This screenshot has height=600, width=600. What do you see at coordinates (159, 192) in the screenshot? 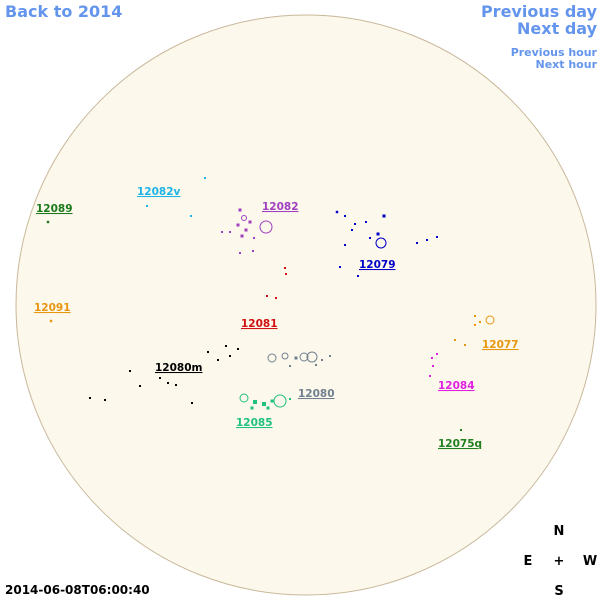
I see `region-label: 12082v` at bounding box center [159, 192].